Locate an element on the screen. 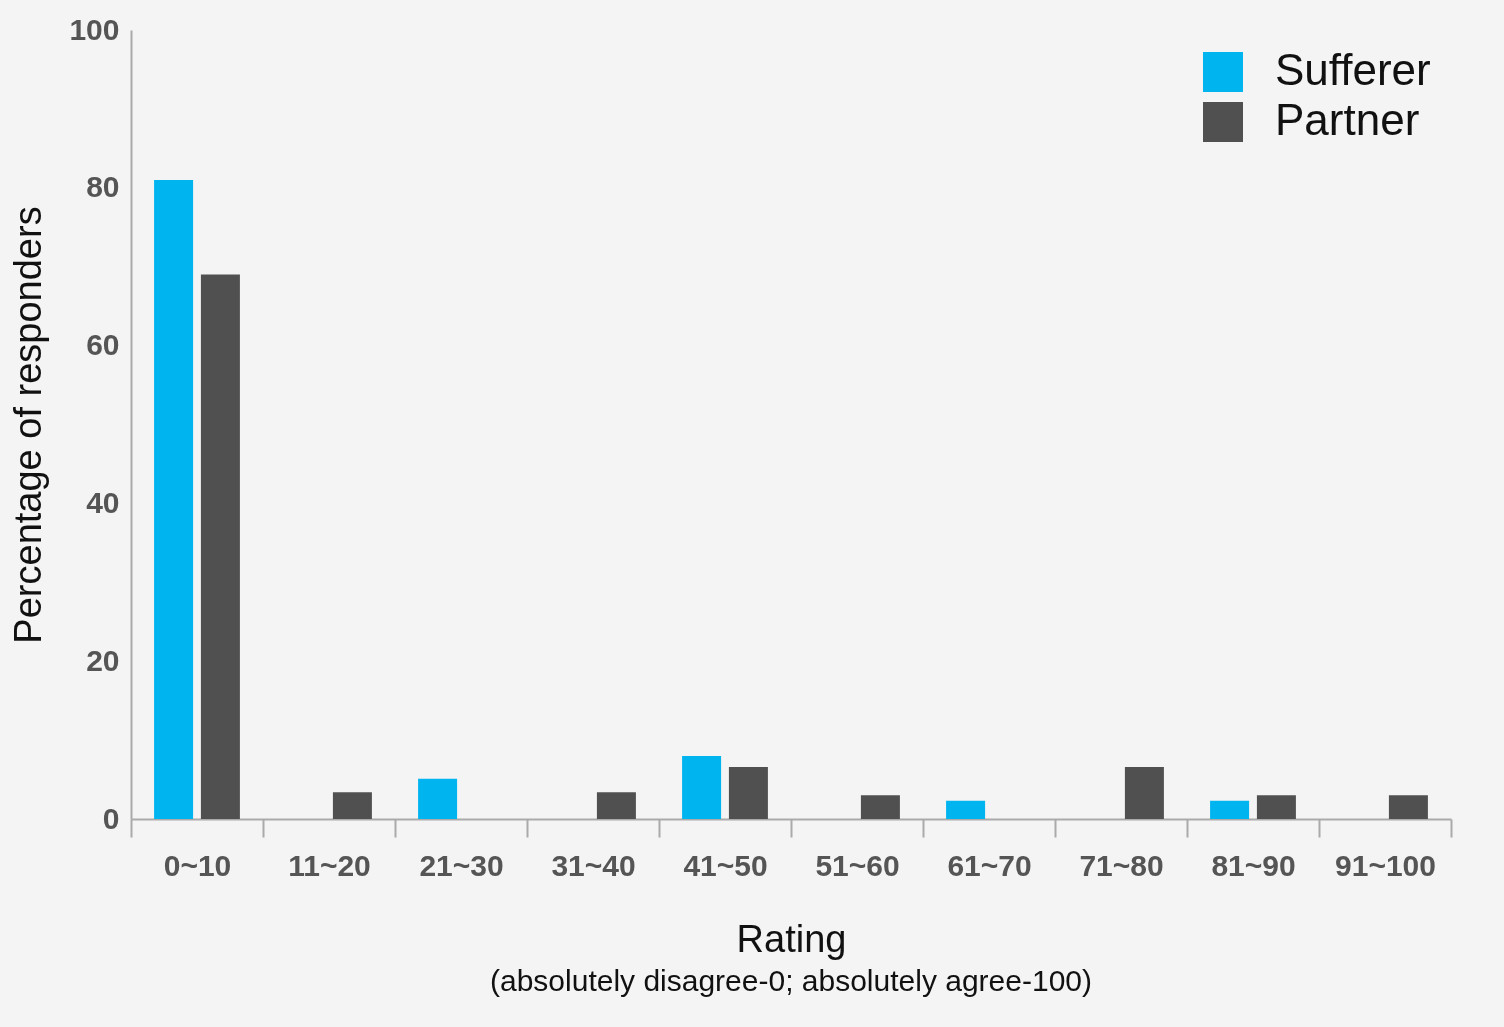  y-axis-title: Percentage of responders is located at coordinates (28, 425).